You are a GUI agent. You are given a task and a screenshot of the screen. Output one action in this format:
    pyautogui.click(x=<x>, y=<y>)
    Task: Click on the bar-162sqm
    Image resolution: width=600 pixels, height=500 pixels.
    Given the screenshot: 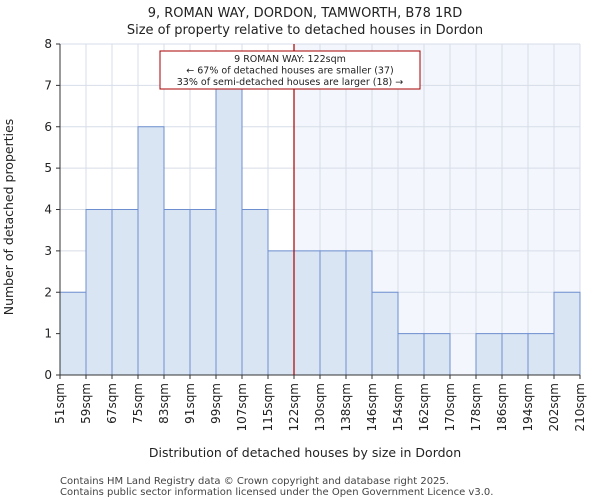 What is the action you would take?
    pyautogui.click(x=437, y=354)
    